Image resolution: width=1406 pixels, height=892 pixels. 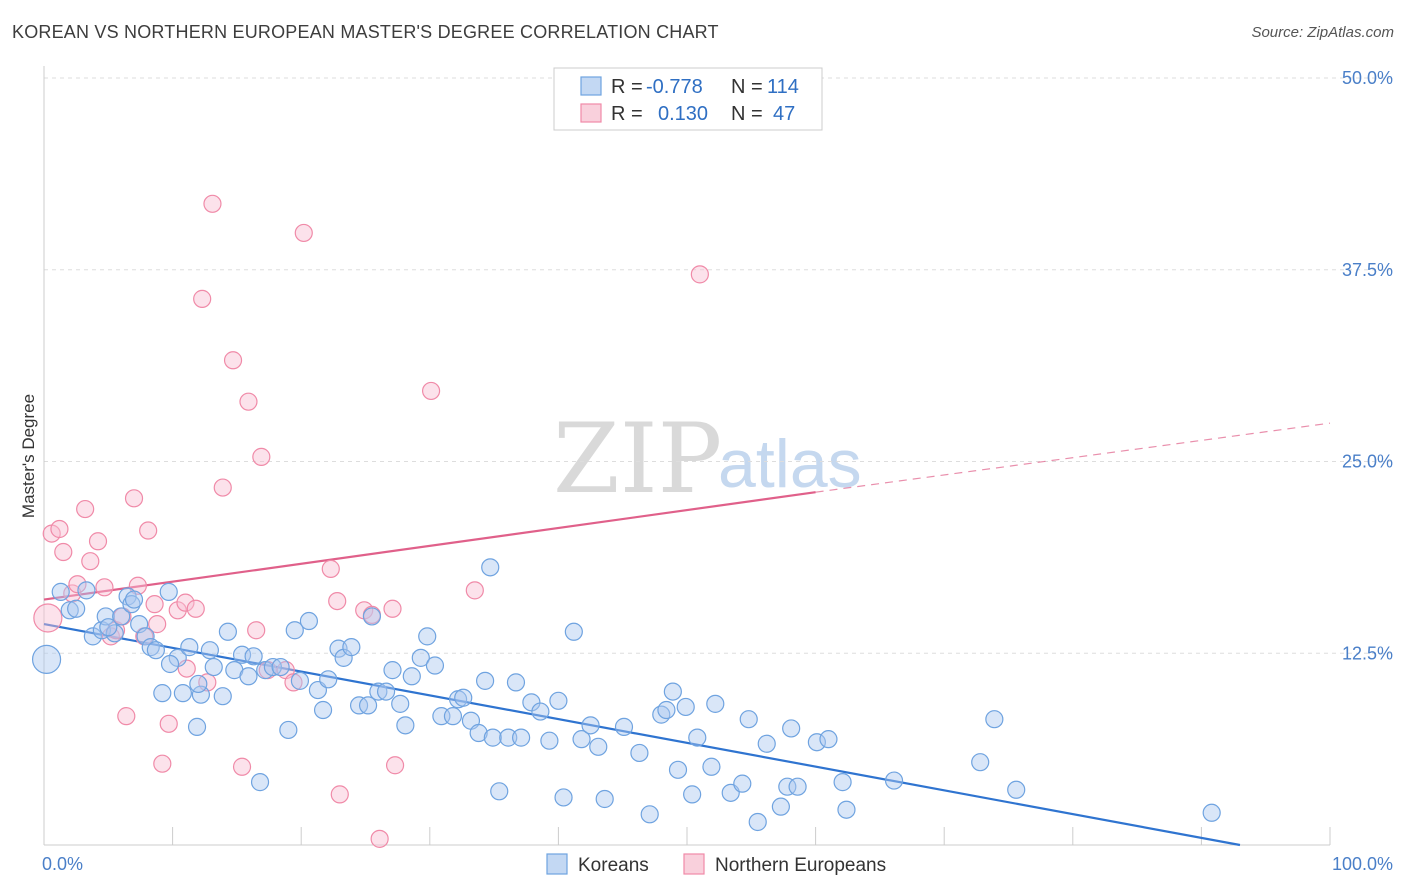 What do you see at coordinates (783, 87) in the screenshot?
I see `legend-n-value-korean: 114` at bounding box center [783, 87].